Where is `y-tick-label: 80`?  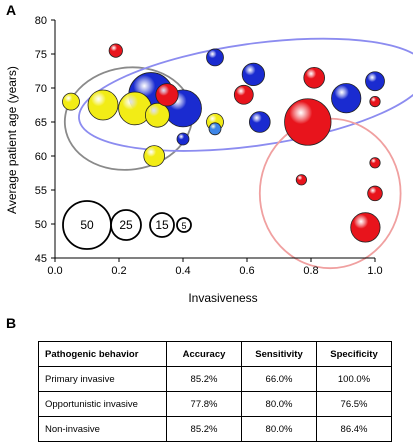 y-tick-label: 80 is located at coordinates (41, 21).